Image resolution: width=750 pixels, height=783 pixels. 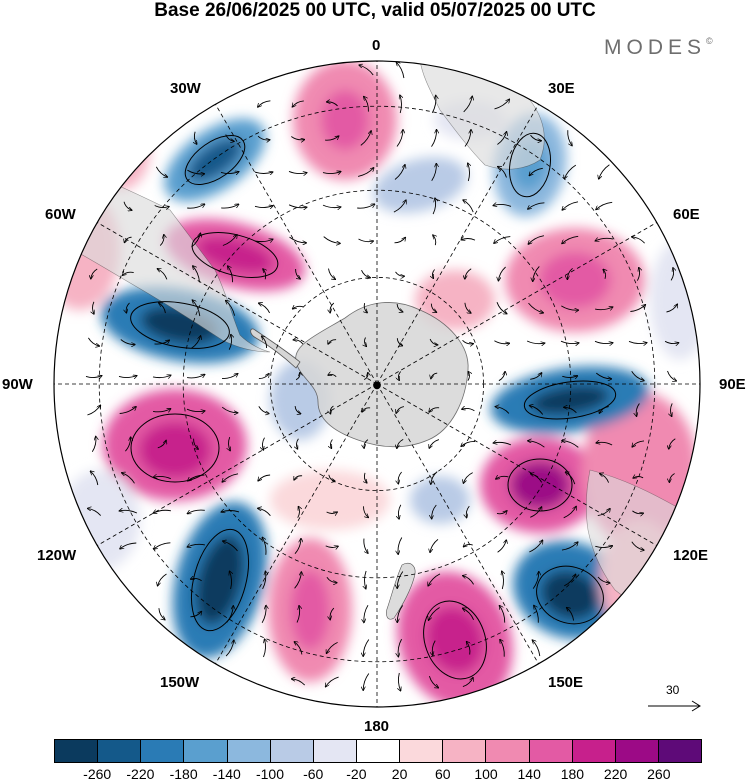 I want to click on lon-label-30e: 30E, so click(x=561, y=88).